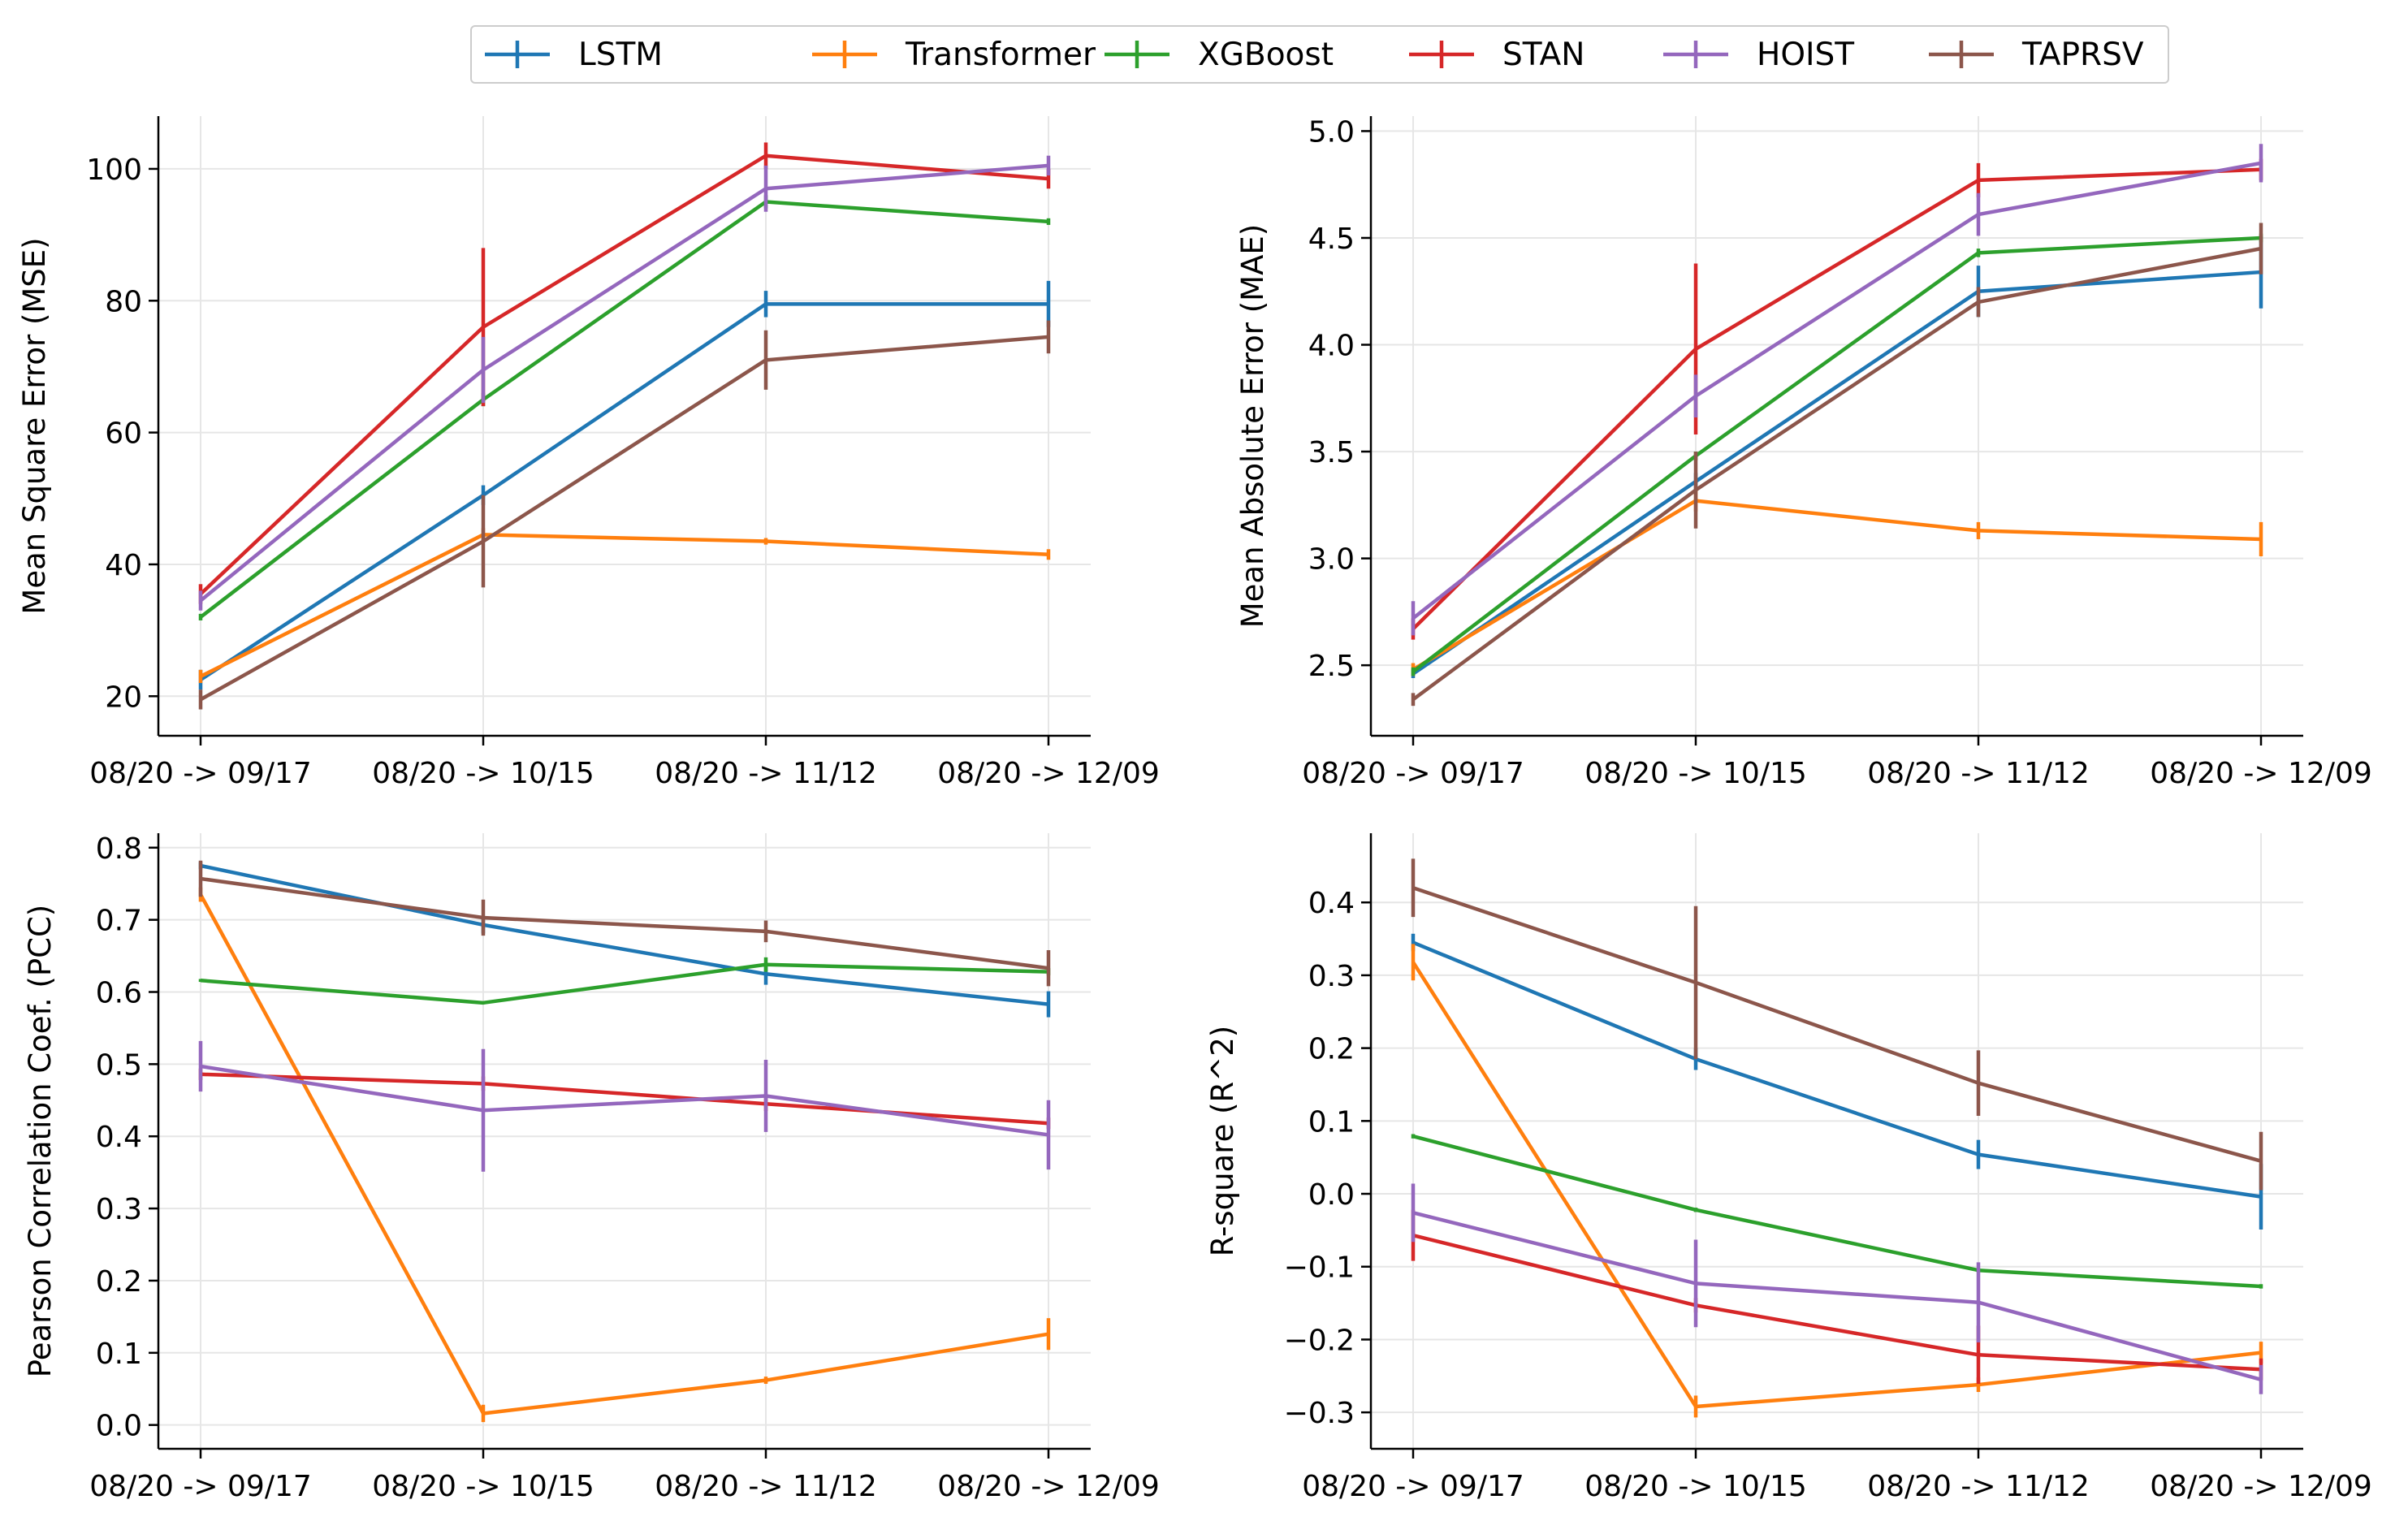 This screenshot has width=2408, height=1530. I want to click on y-tick-label: 40, so click(123, 565).